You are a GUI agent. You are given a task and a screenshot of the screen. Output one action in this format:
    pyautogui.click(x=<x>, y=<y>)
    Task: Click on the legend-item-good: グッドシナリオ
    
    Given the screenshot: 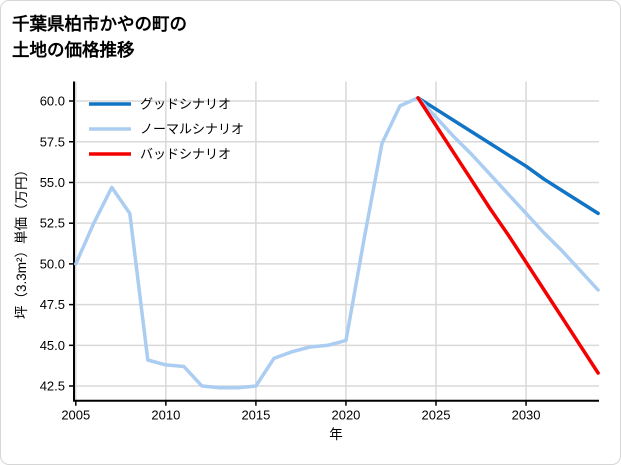 What is the action you would take?
    pyautogui.click(x=160, y=104)
    